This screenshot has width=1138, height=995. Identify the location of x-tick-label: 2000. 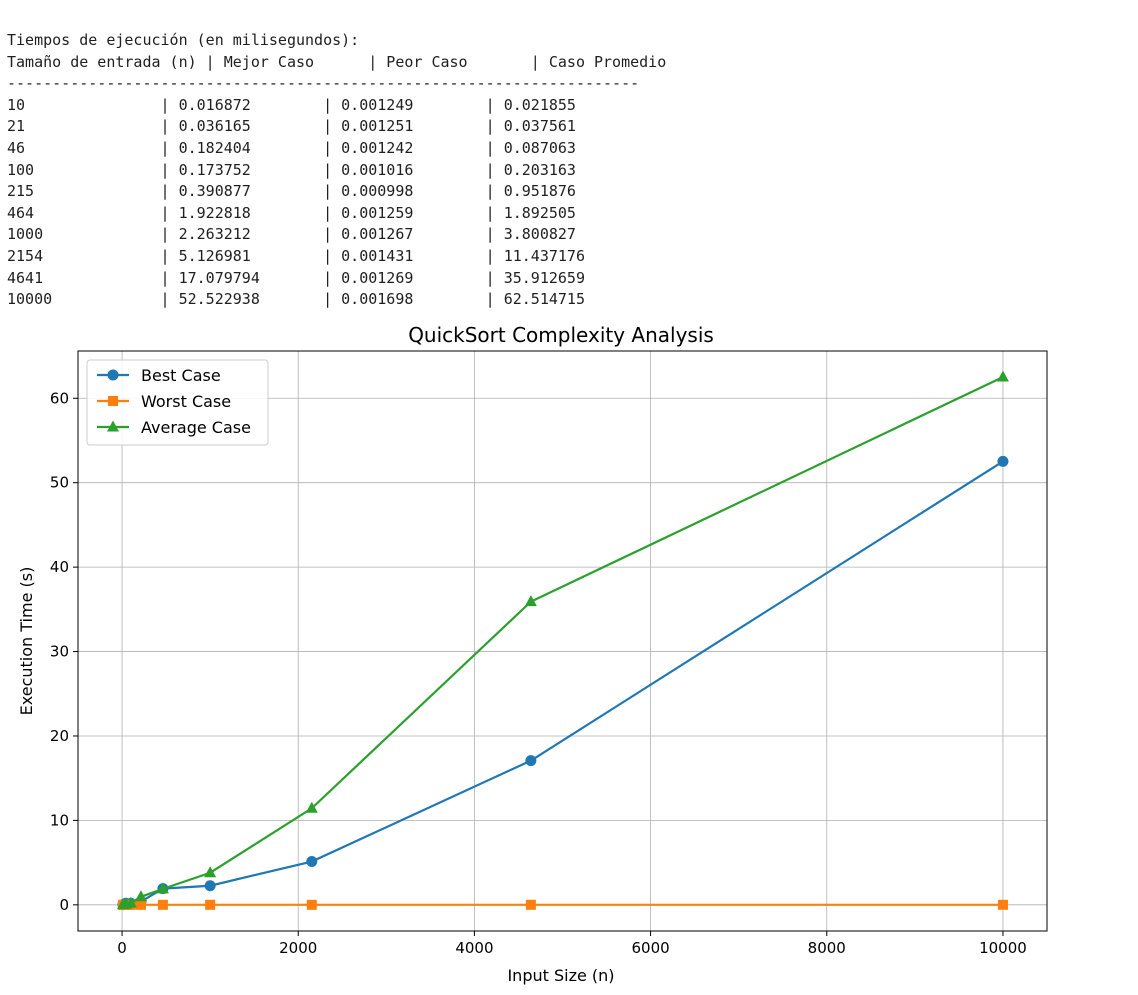
(298, 948).